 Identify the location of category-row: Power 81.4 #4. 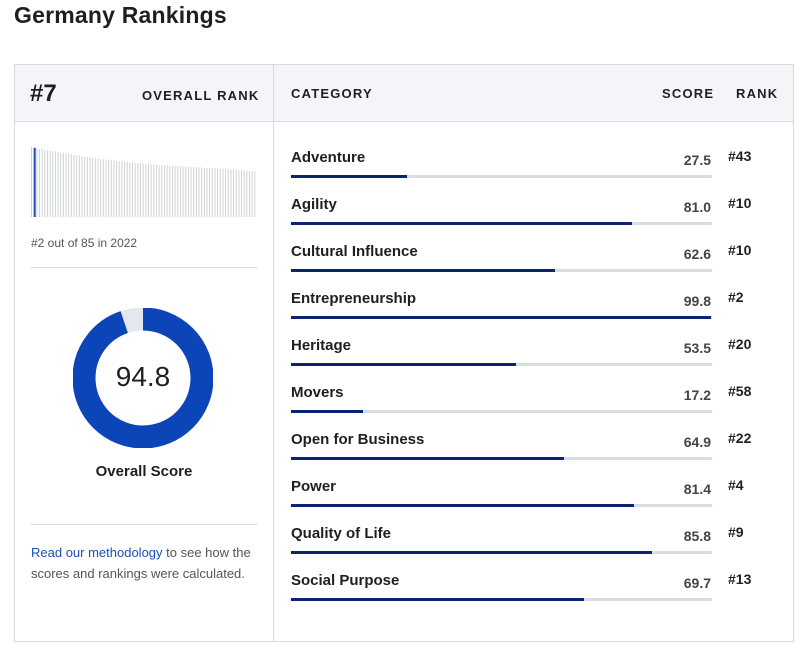
(541, 495).